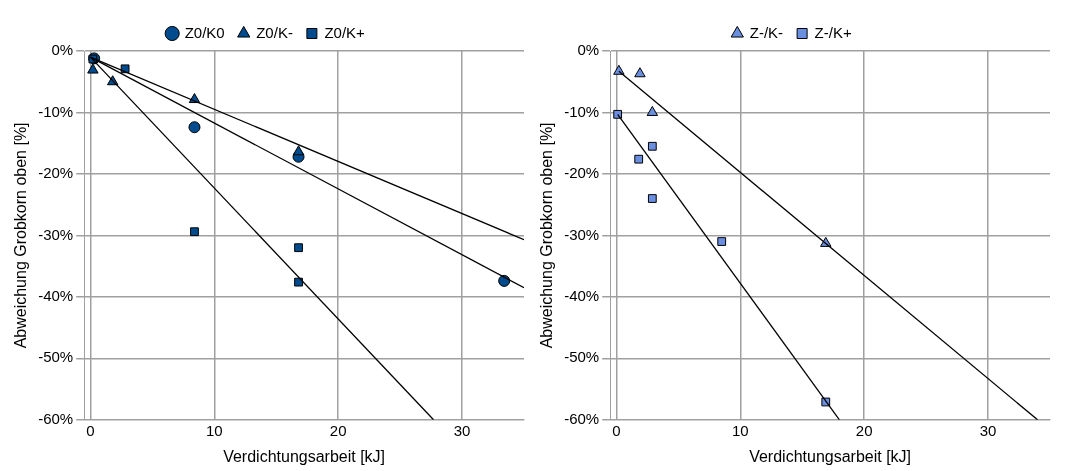  I want to click on legend-label: Z0/K0, so click(204, 32).